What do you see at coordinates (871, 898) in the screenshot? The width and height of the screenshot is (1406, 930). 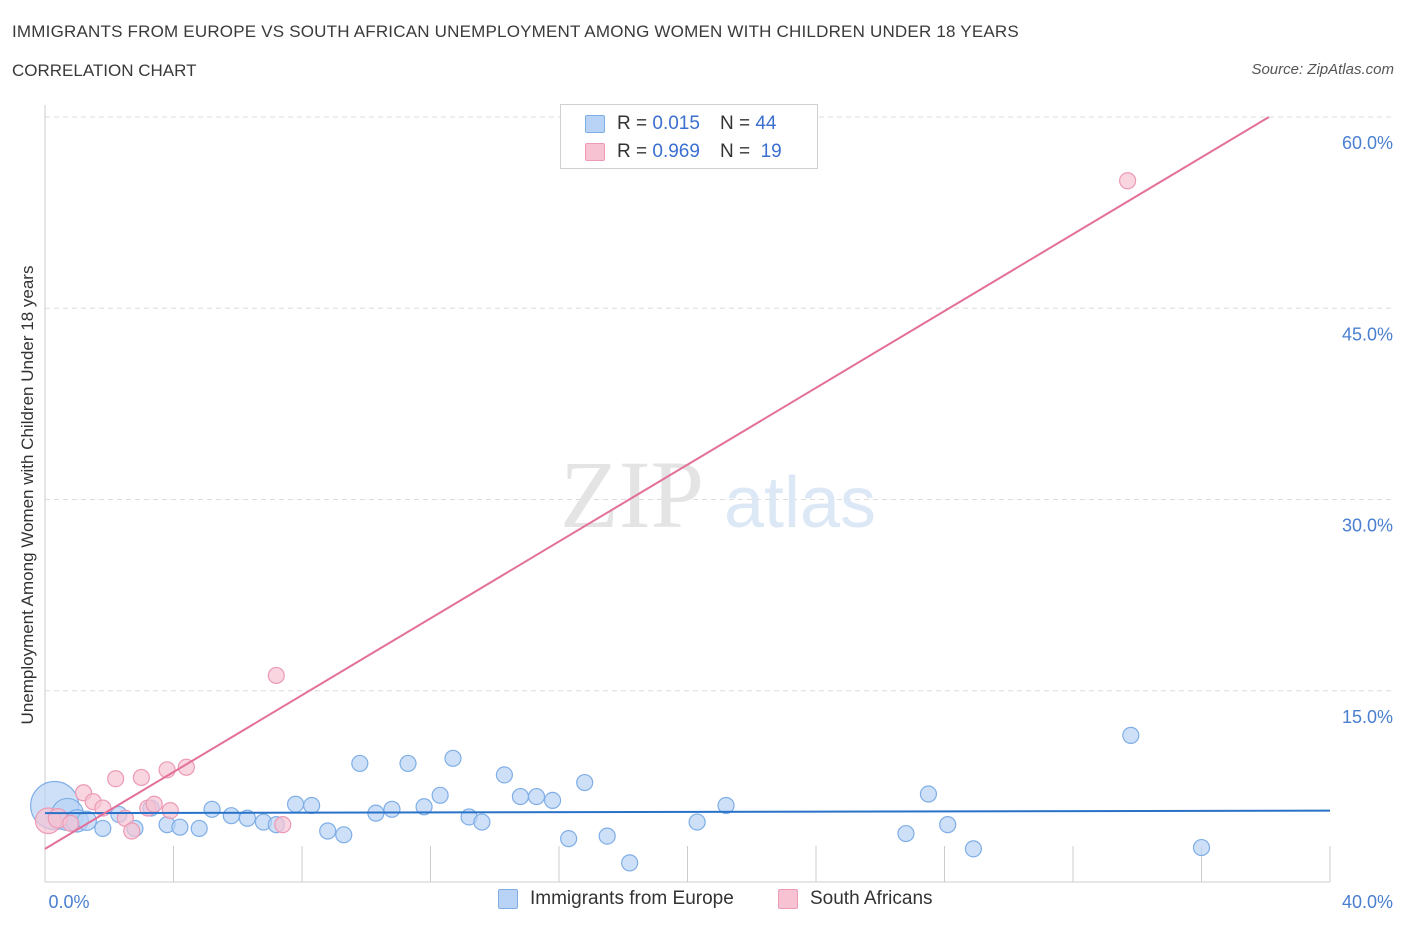 I see `bottom-legend-label-south-africans: South Africans` at bounding box center [871, 898].